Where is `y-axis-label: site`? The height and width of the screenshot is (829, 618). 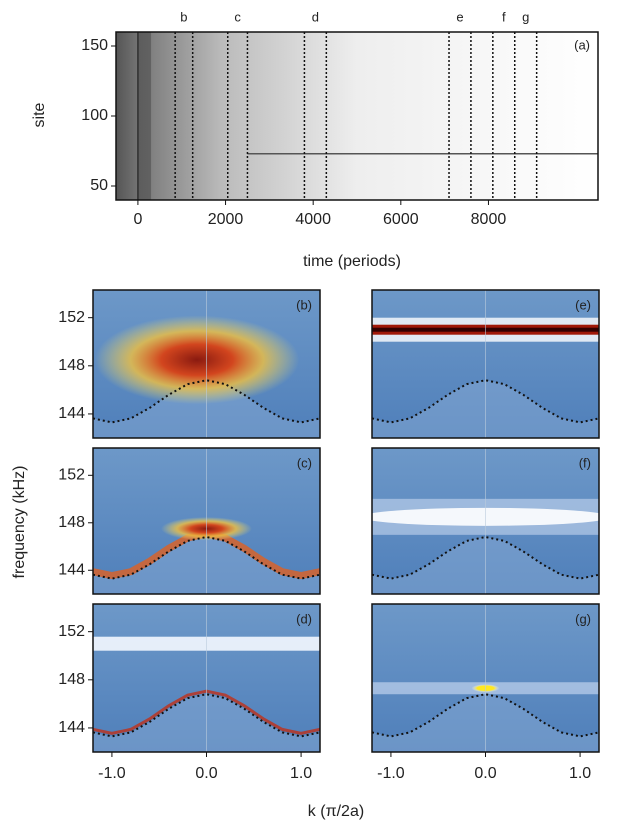
y-axis-label: site is located at coordinates (39, 114).